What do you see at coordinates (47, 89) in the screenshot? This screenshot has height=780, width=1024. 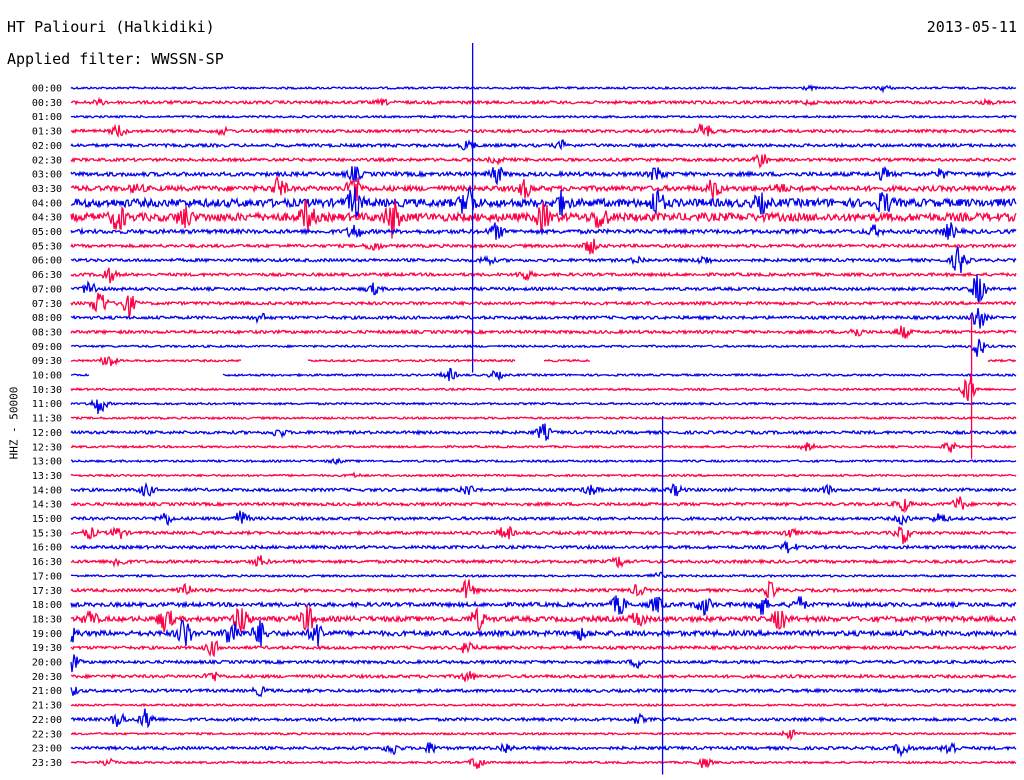 I see `time-label: 00:00` at bounding box center [47, 89].